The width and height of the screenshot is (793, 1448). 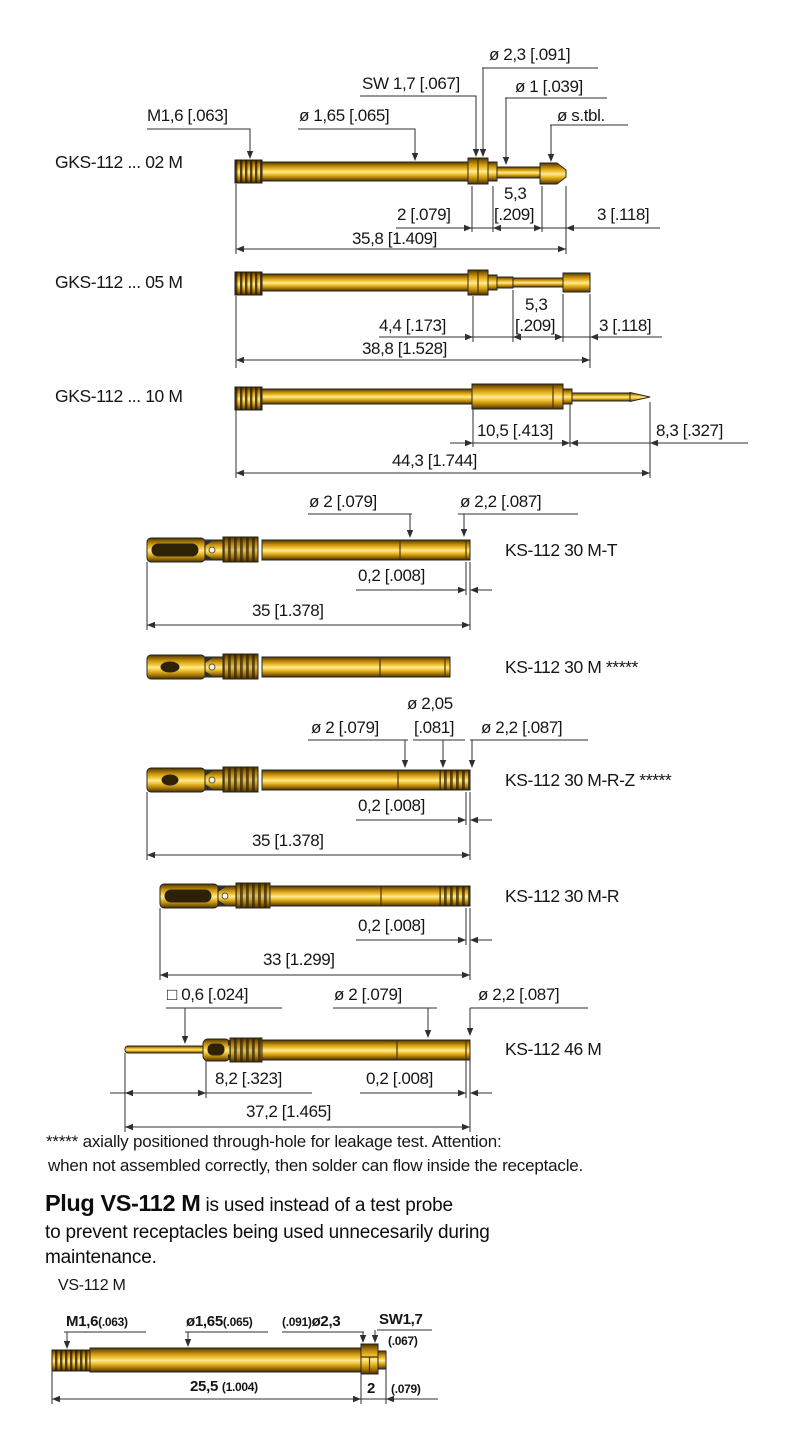 What do you see at coordinates (308, 549) in the screenshot?
I see `probe-body-ks-112-30mt` at bounding box center [308, 549].